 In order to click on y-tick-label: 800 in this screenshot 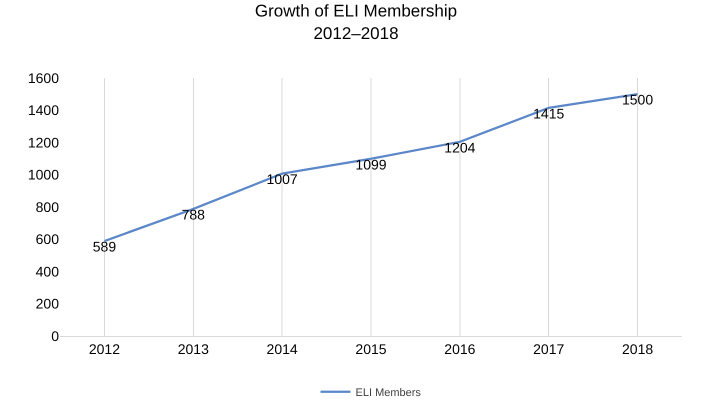, I will do `click(48, 206)`.